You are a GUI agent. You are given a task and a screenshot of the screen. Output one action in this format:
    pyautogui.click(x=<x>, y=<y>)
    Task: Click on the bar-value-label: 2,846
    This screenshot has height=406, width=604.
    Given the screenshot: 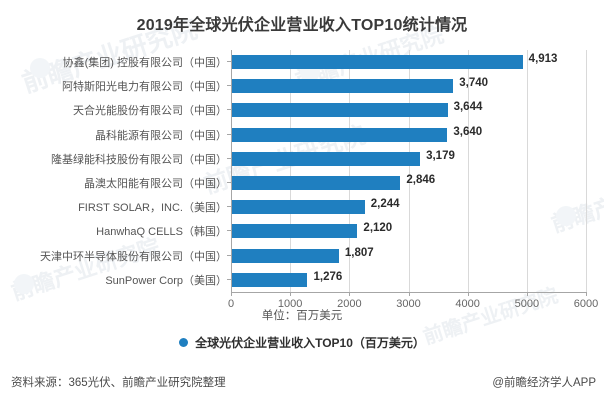 What is the action you would take?
    pyautogui.click(x=421, y=180)
    